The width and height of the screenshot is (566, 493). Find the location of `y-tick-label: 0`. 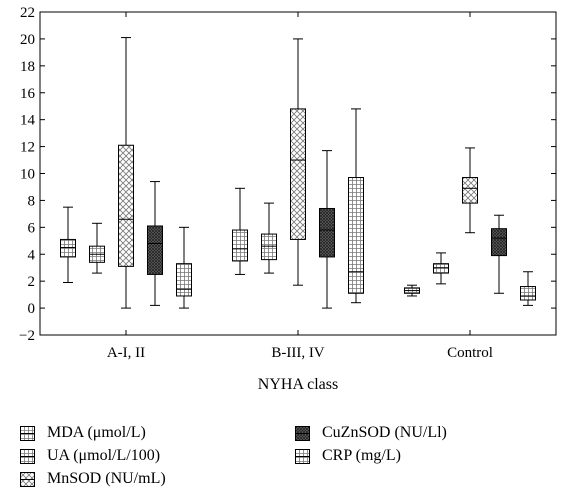

y-tick-label: 0 is located at coordinates (32, 309).